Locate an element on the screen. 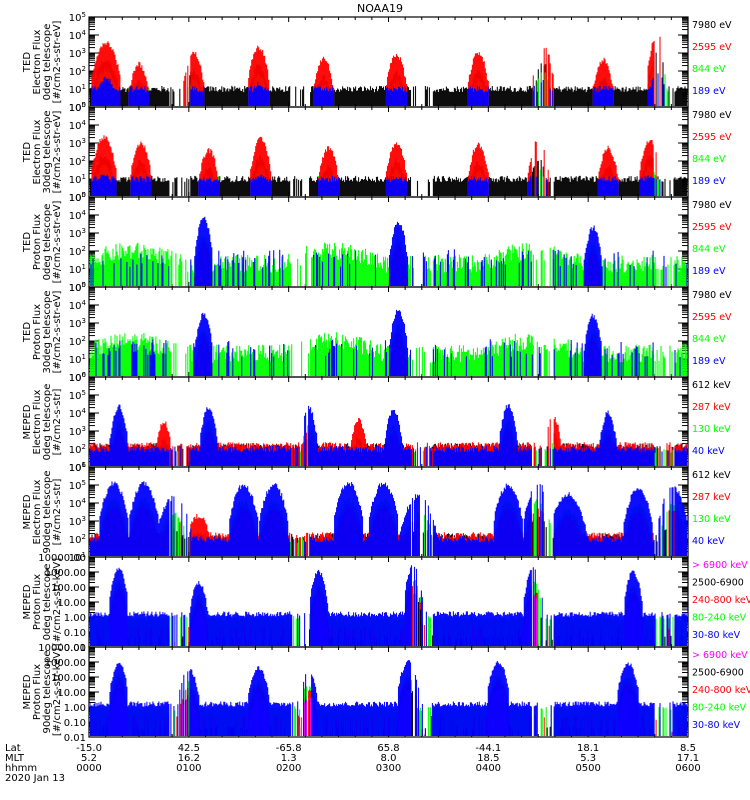 This screenshot has height=800, width=750. legend-entry: 80-240 keV is located at coordinates (719, 708).